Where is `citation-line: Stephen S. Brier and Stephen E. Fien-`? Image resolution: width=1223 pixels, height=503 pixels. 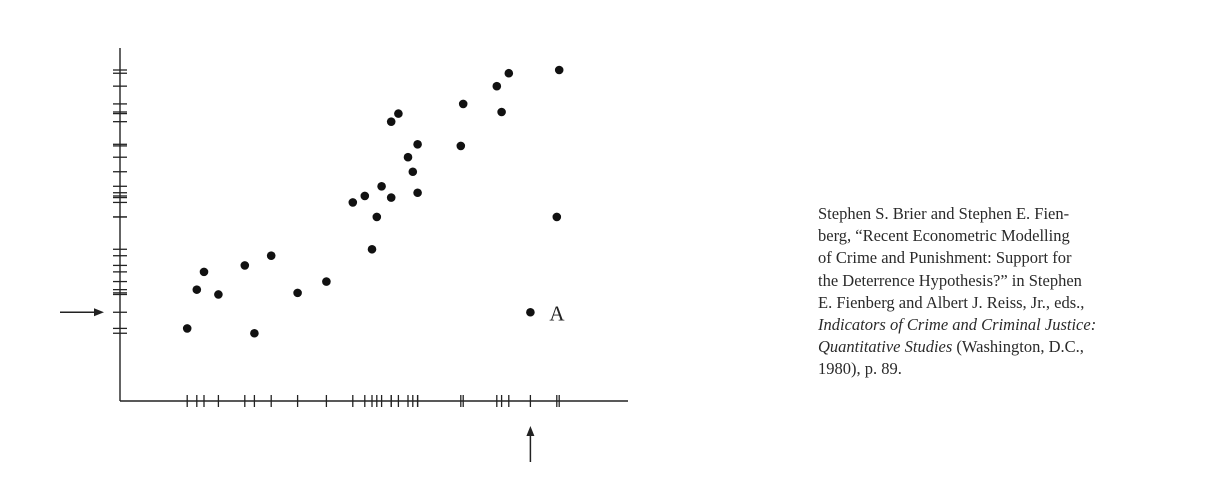
citation-line: Stephen S. Brier and Stephen E. Fien- is located at coordinates (944, 213).